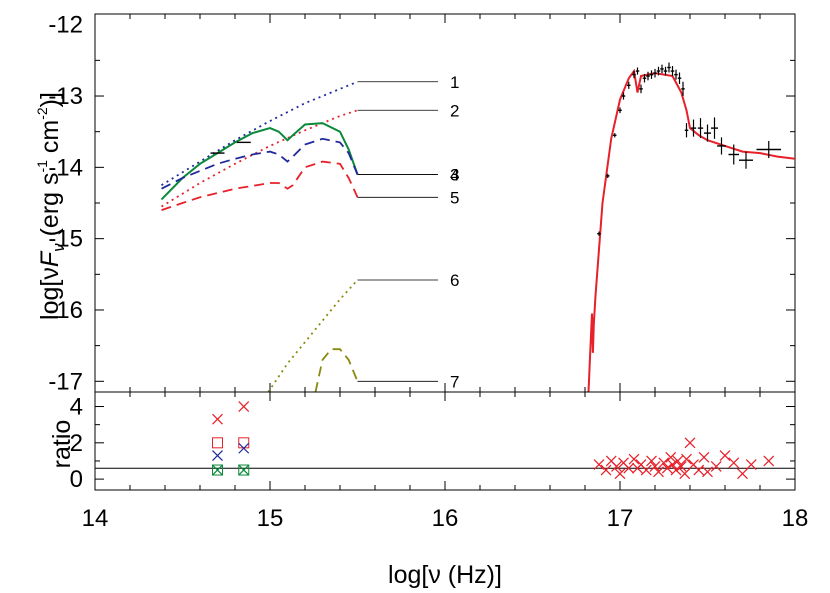  I want to click on ratio-tick-label: 2, so click(76, 443).